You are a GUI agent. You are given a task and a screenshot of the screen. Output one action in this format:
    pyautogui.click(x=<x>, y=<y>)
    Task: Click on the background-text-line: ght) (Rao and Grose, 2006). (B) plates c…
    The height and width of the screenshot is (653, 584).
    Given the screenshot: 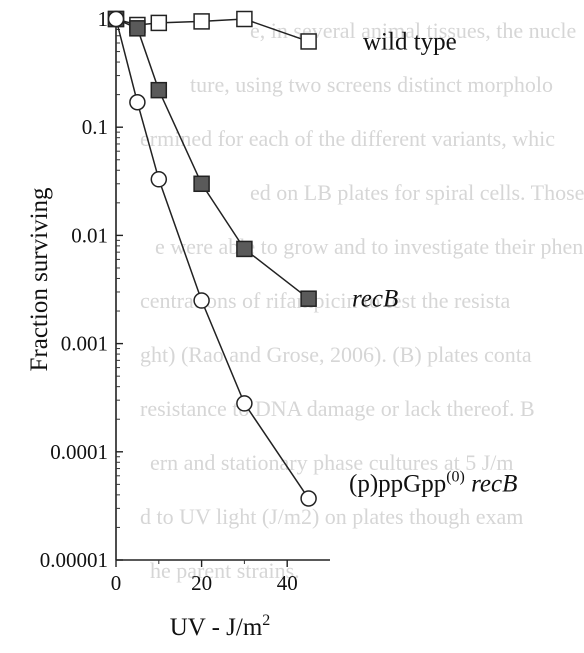 What is the action you would take?
    pyautogui.click(x=336, y=354)
    